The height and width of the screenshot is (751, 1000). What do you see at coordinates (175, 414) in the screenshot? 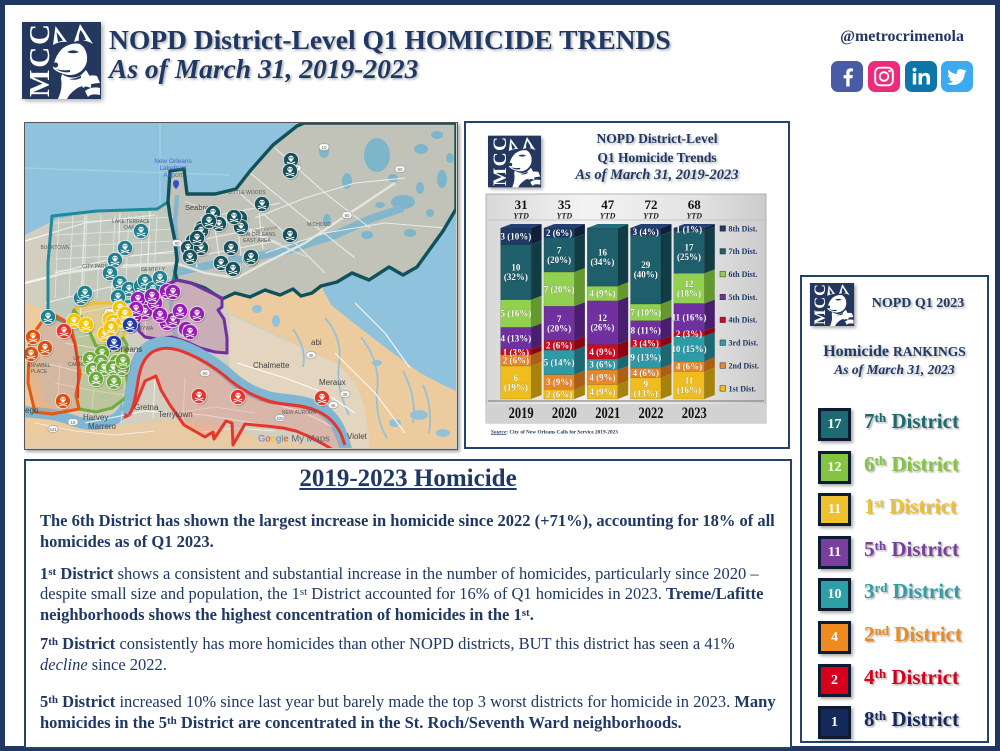
I see `svg-text: Terrytown` at bounding box center [175, 414].